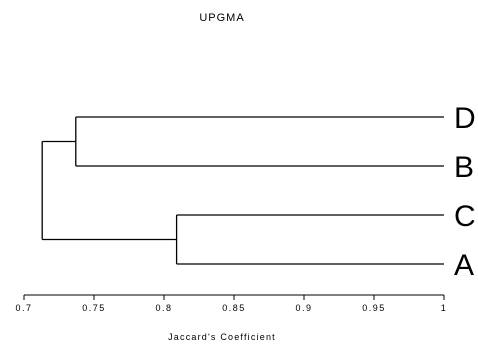 The width and height of the screenshot is (478, 344). Describe the element at coordinates (259, 141) in the screenshot. I see `merge-db` at that location.